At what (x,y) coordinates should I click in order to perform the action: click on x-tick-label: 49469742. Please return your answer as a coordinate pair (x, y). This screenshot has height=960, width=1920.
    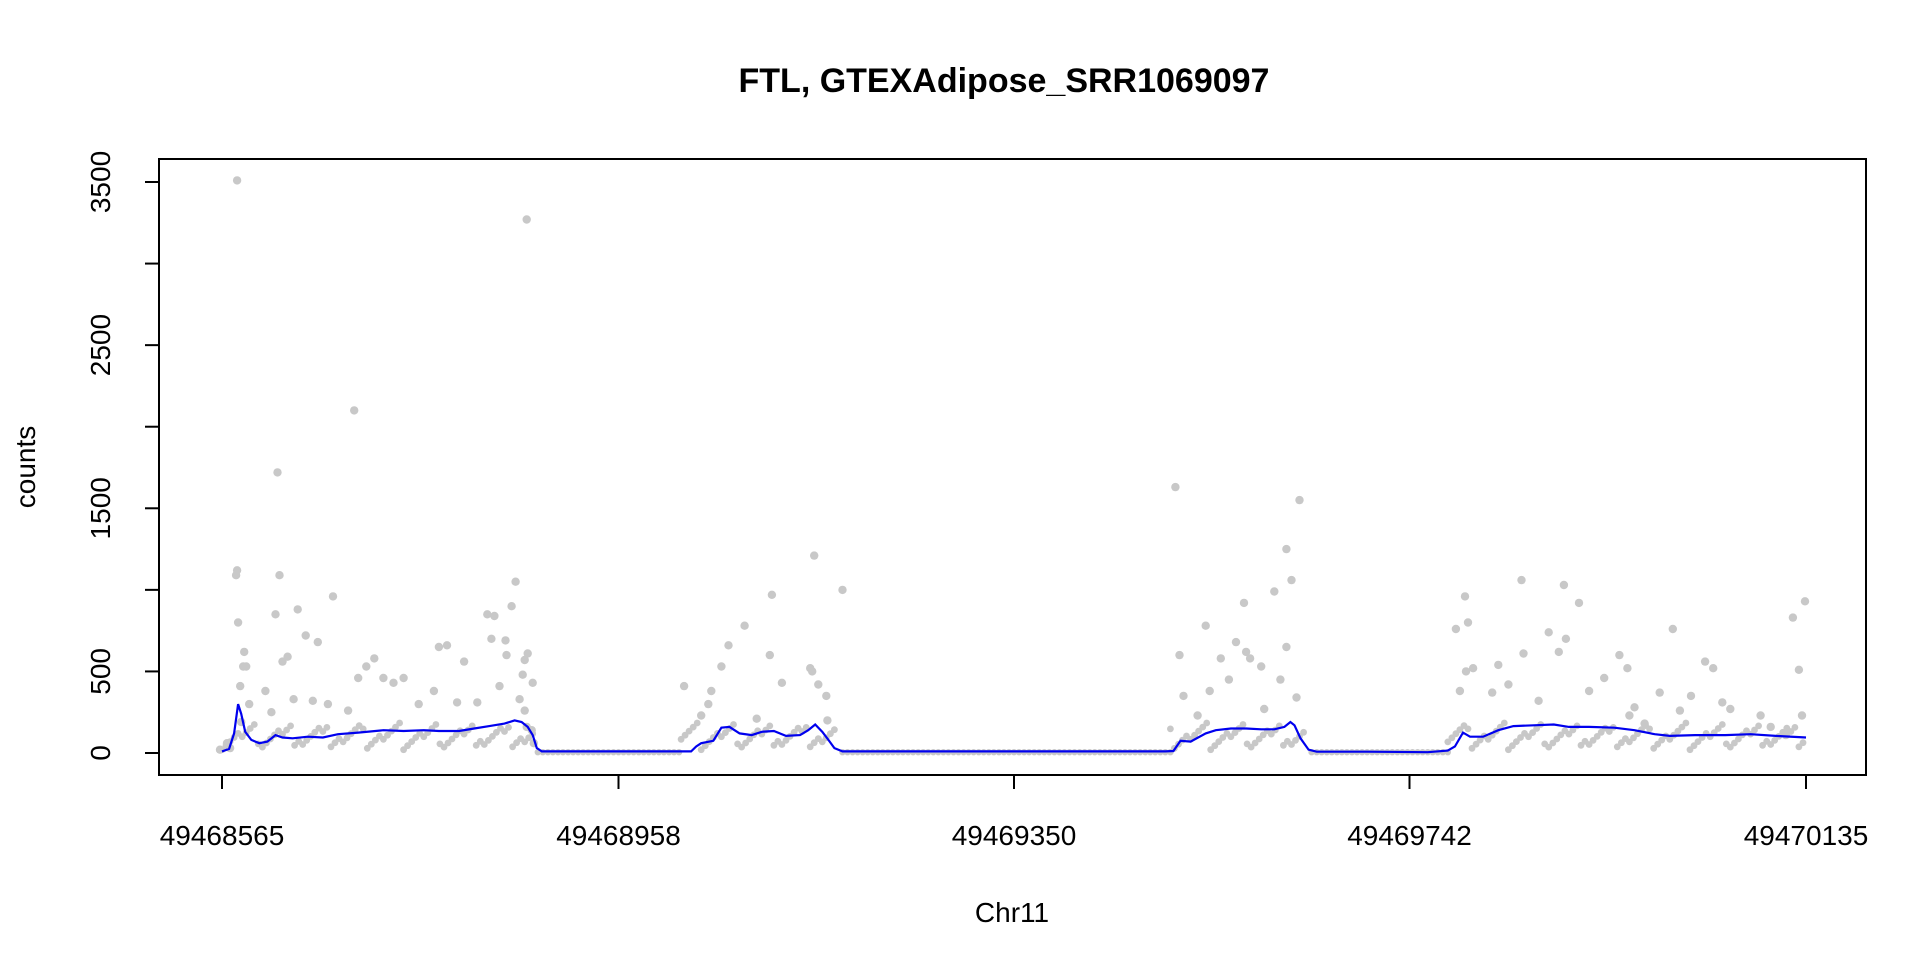
    Looking at the image, I should click on (1409, 835).